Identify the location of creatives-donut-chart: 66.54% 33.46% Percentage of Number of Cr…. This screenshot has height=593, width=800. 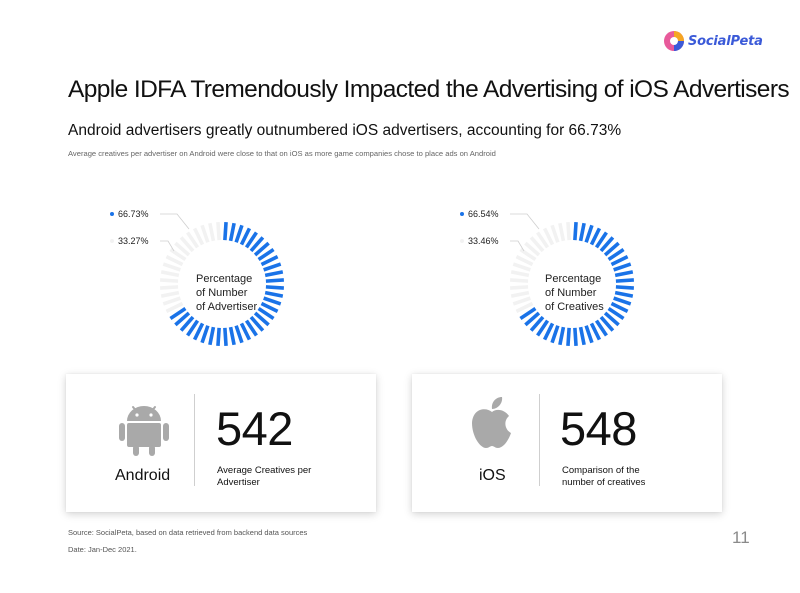
(615, 283).